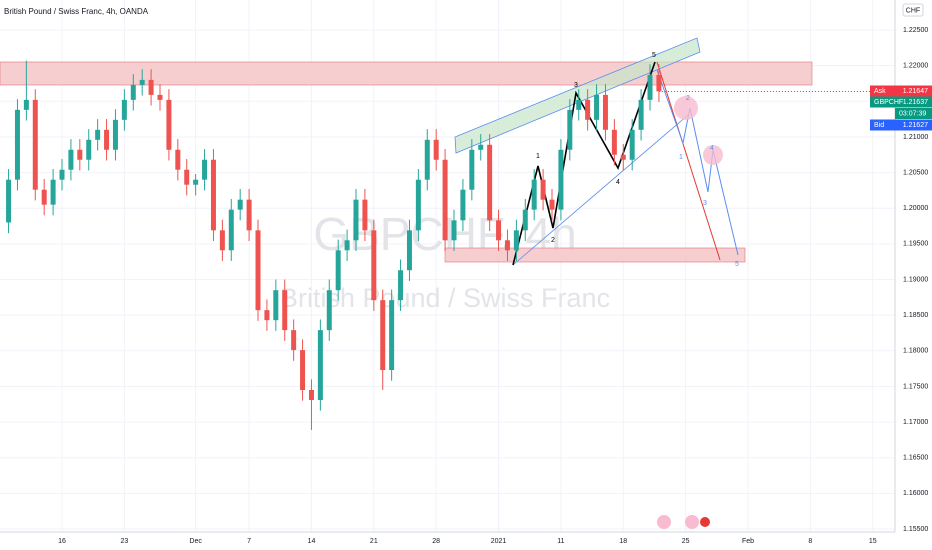 This screenshot has width=932, height=550. What do you see at coordinates (560, 541) in the screenshot?
I see `x-tick-label: 11` at bounding box center [560, 541].